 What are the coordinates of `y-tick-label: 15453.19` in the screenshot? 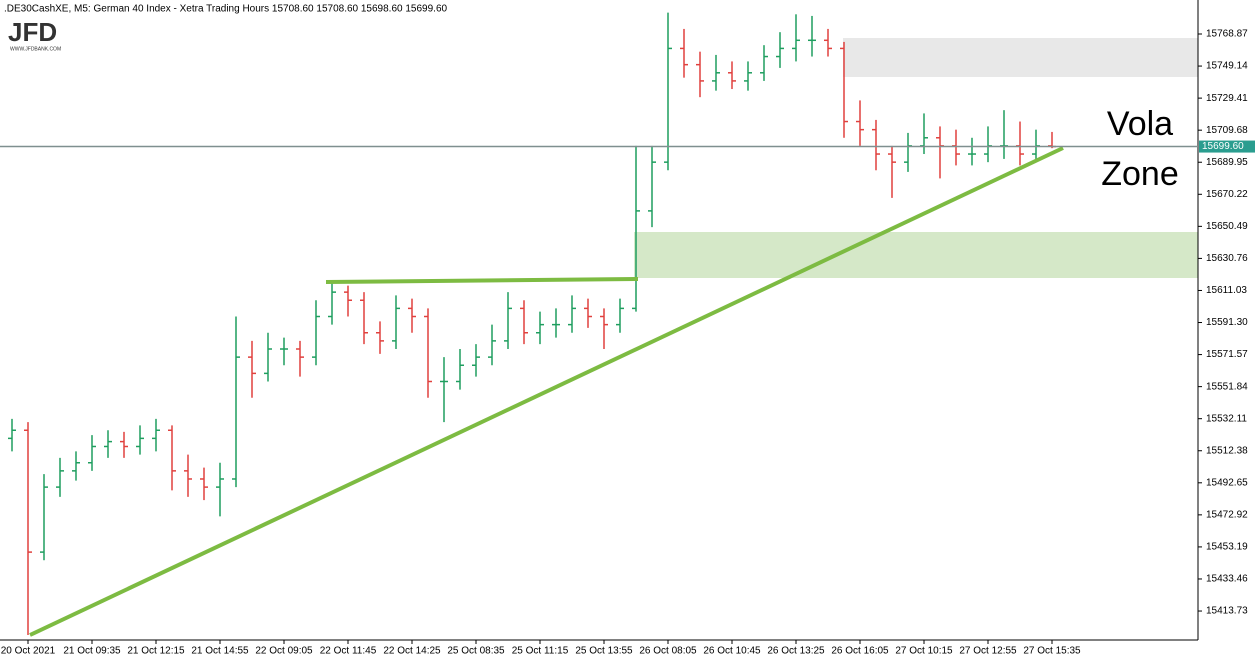 It's located at (1227, 547).